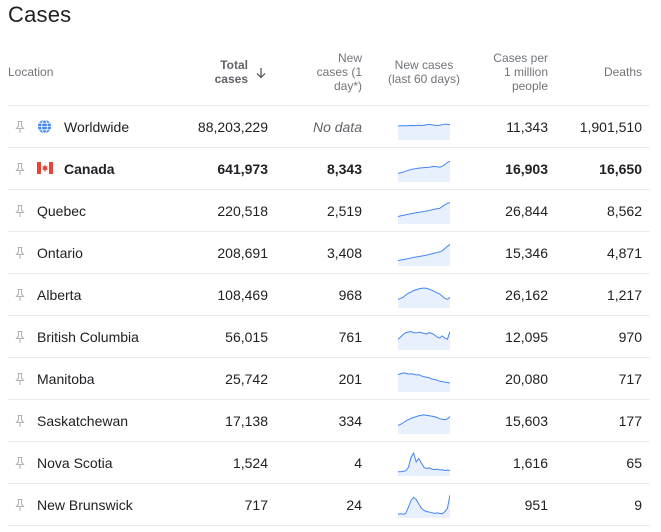 This screenshot has height=532, width=661. What do you see at coordinates (89, 169) in the screenshot?
I see `location-name: Canada` at bounding box center [89, 169].